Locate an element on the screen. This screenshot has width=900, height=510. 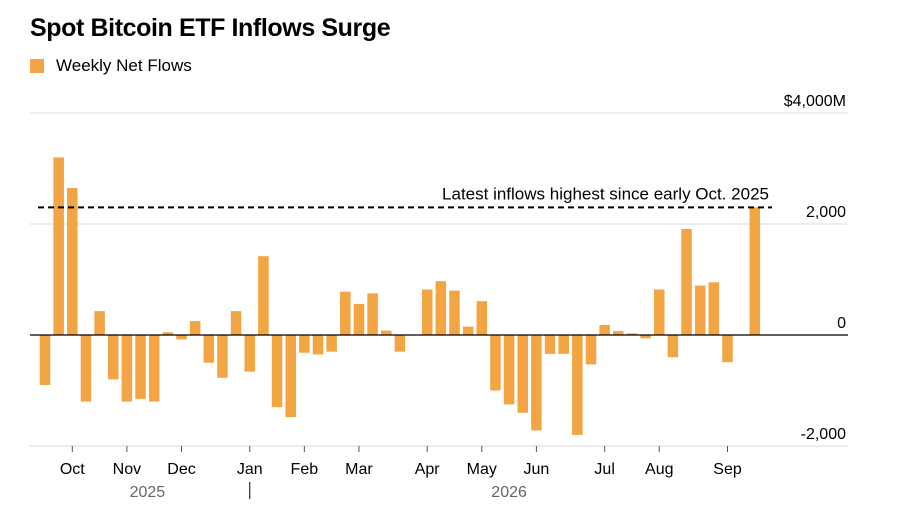
x-tick-label: Mar is located at coordinates (359, 469).